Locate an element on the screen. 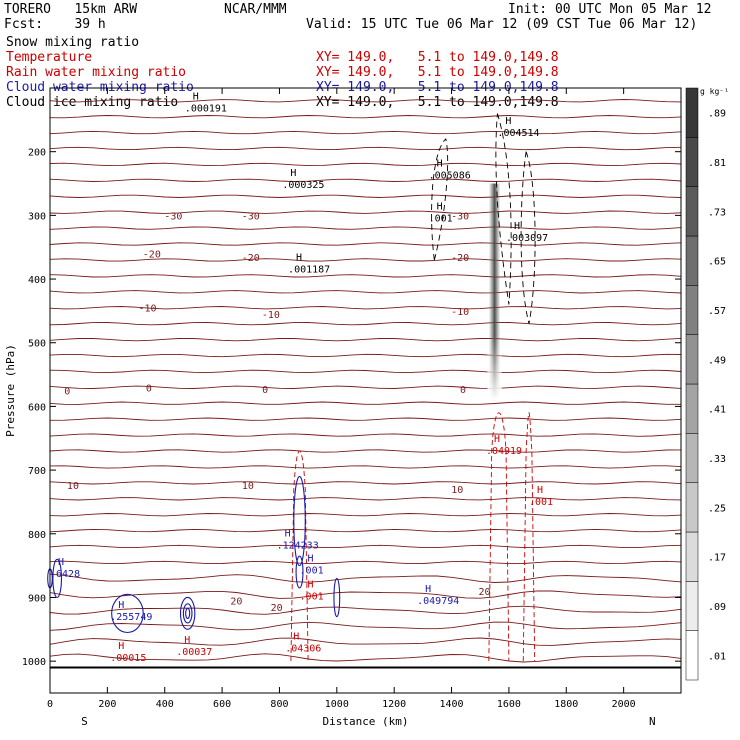  maximum-value: .00037 is located at coordinates (194, 652).